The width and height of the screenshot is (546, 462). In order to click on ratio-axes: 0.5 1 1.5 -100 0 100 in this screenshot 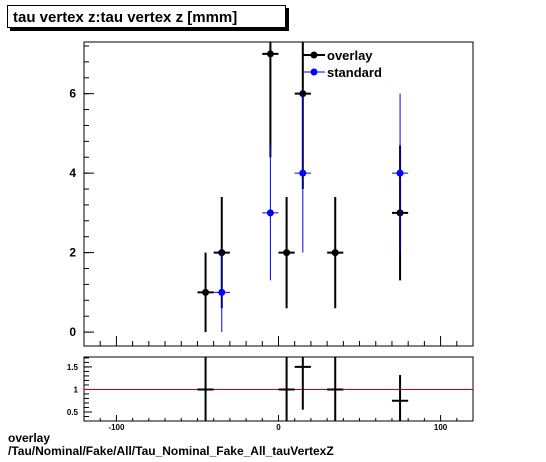, I will do `click(270, 394)`.